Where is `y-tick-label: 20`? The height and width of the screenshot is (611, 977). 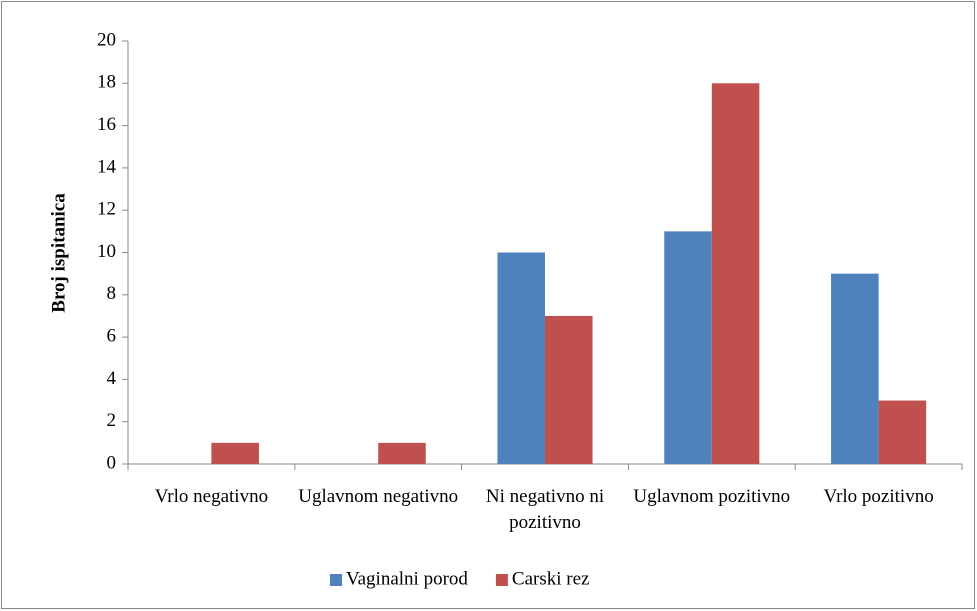 y-tick-label: 20 is located at coordinates (106, 39).